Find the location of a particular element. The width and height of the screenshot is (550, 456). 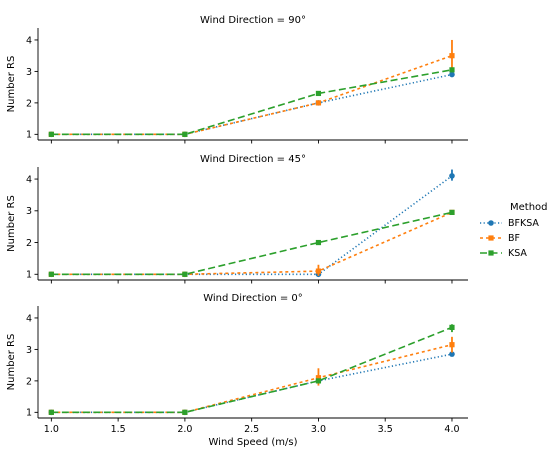

legend-label: KSA is located at coordinates (517, 253).